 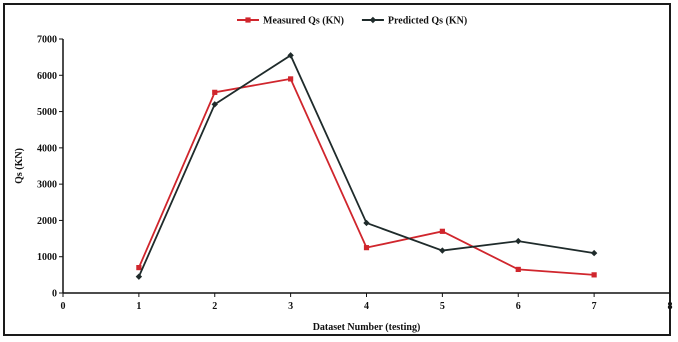 I want to click on legend: Measured Qs (KN) Predicted Qs (KN), so click(x=352, y=21).